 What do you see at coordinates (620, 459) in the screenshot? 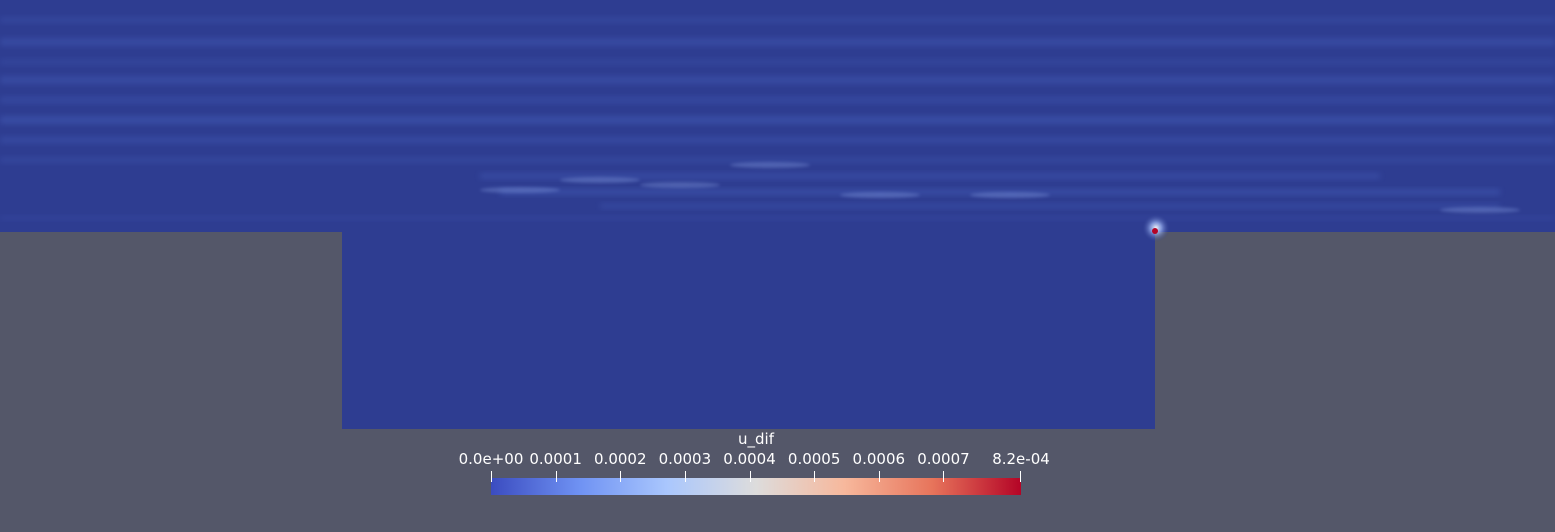
I see `colorbar-tick-label: 0.0002` at bounding box center [620, 459].